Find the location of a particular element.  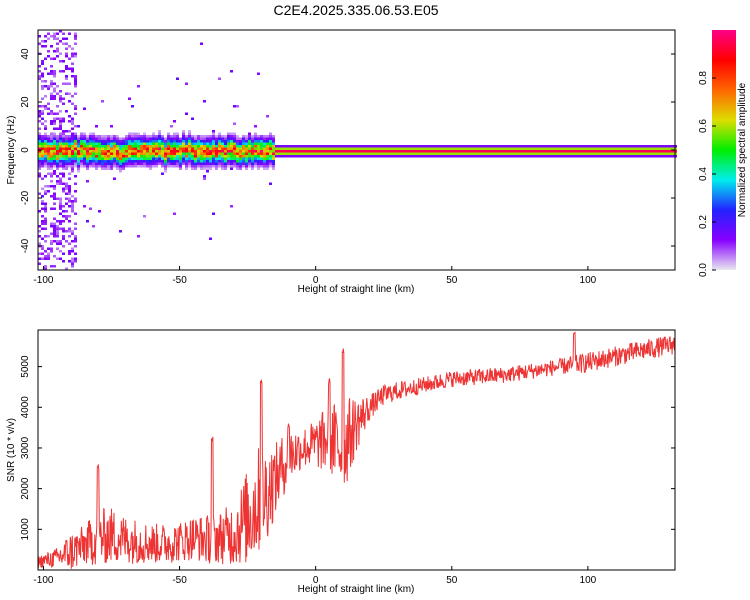

snr-x-ticks: -100 -50 0 50 100 is located at coordinates (315, 576).